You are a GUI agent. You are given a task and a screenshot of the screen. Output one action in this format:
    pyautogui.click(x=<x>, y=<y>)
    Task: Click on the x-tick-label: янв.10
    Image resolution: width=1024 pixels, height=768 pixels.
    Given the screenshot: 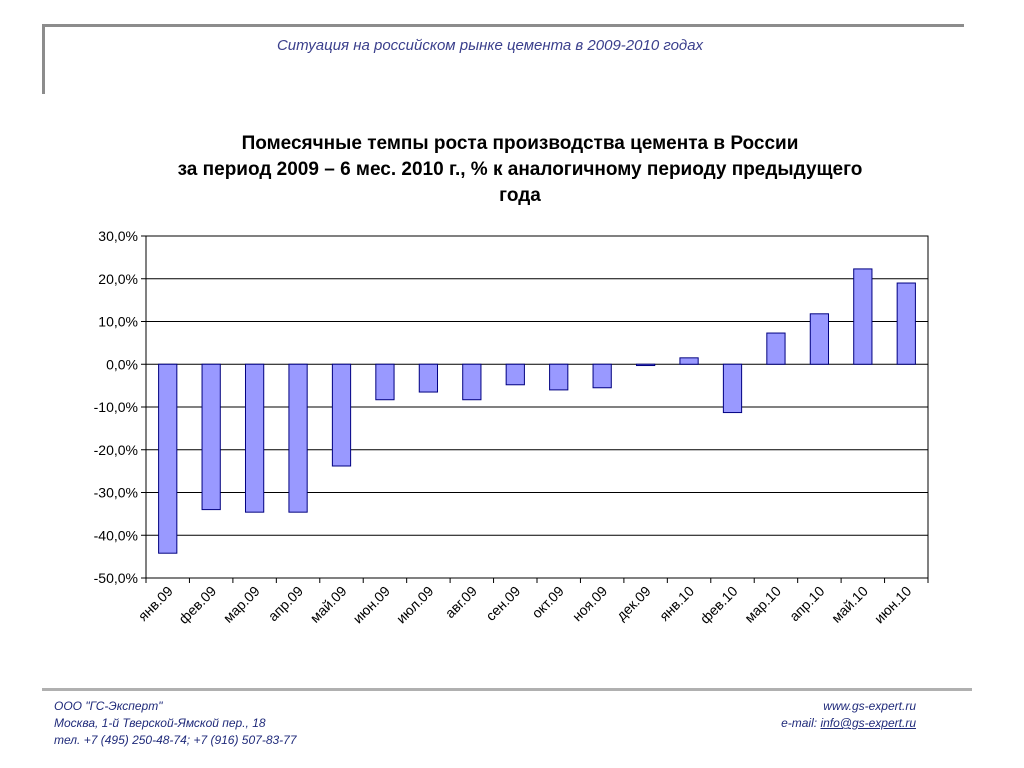 What is the action you would take?
    pyautogui.click(x=676, y=603)
    